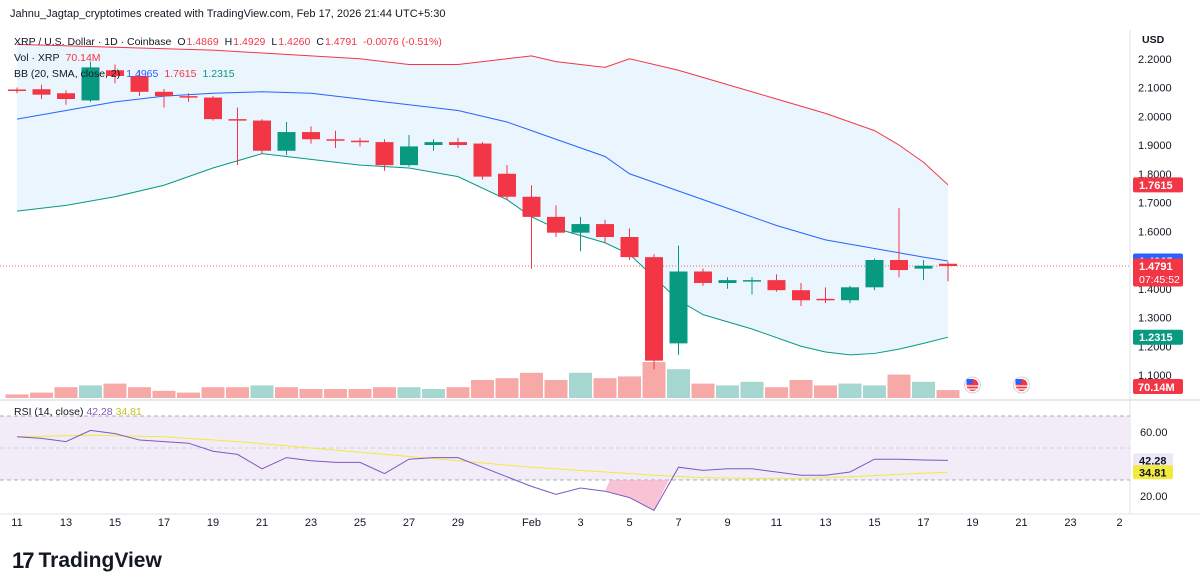  What do you see at coordinates (360, 523) in the screenshot?
I see `time-tick-label: 25` at bounding box center [360, 523].